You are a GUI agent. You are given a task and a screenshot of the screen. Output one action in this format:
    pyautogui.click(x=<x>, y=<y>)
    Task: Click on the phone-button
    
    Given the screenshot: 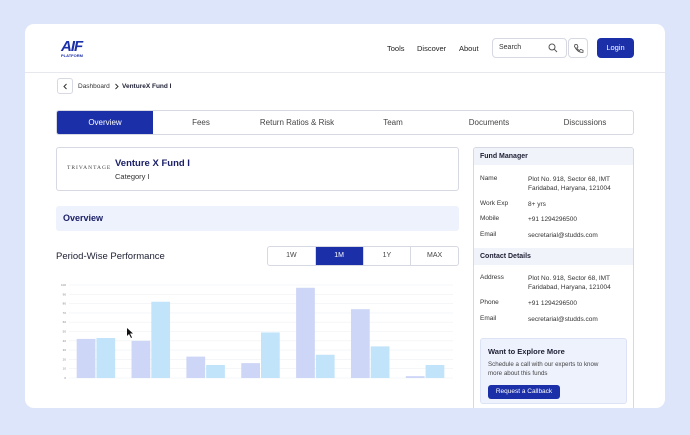 What is the action you would take?
    pyautogui.click(x=578, y=48)
    